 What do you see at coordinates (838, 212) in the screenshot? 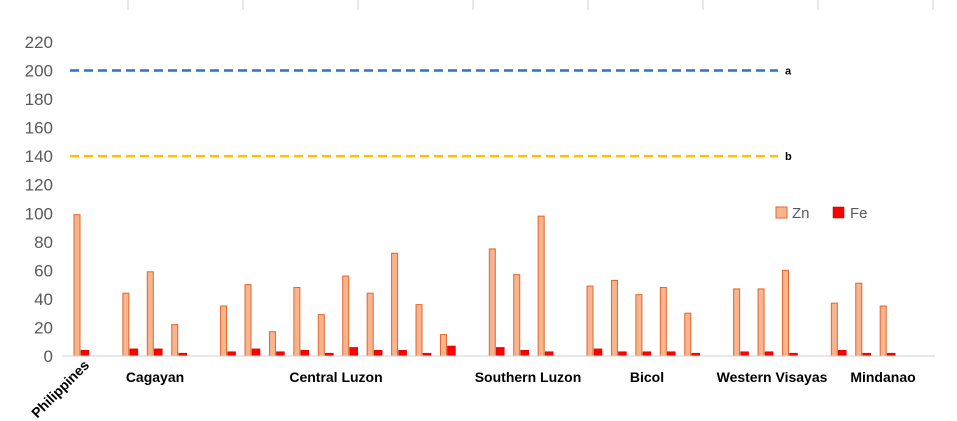
I see `legend-swatch-fe` at bounding box center [838, 212].